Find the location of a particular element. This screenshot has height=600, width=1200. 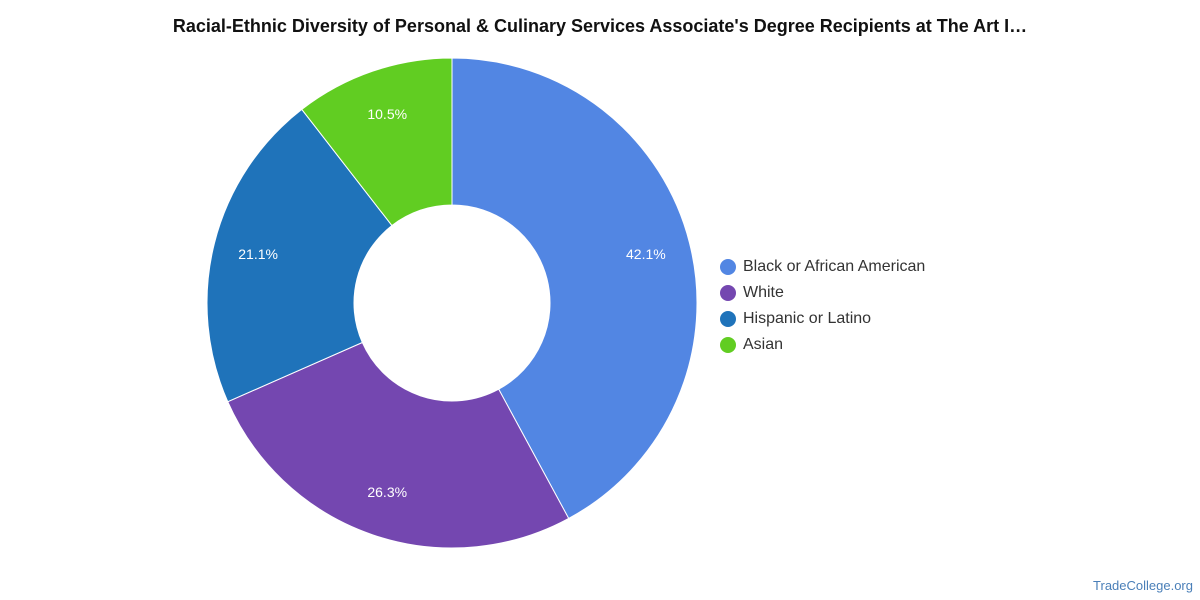

legend-item: Asian is located at coordinates (822, 345).